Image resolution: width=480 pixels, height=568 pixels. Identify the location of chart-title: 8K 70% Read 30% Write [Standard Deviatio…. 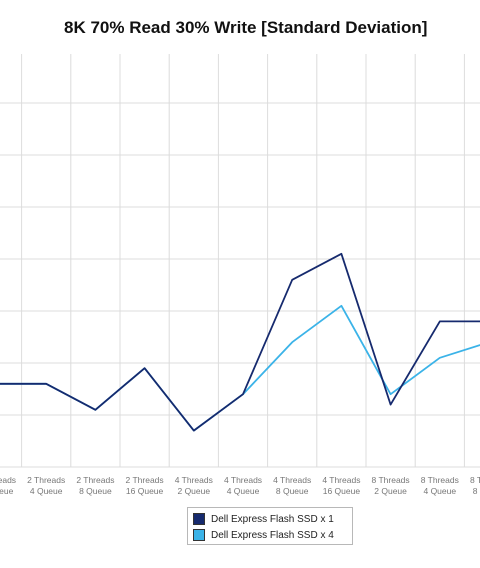
(246, 27).